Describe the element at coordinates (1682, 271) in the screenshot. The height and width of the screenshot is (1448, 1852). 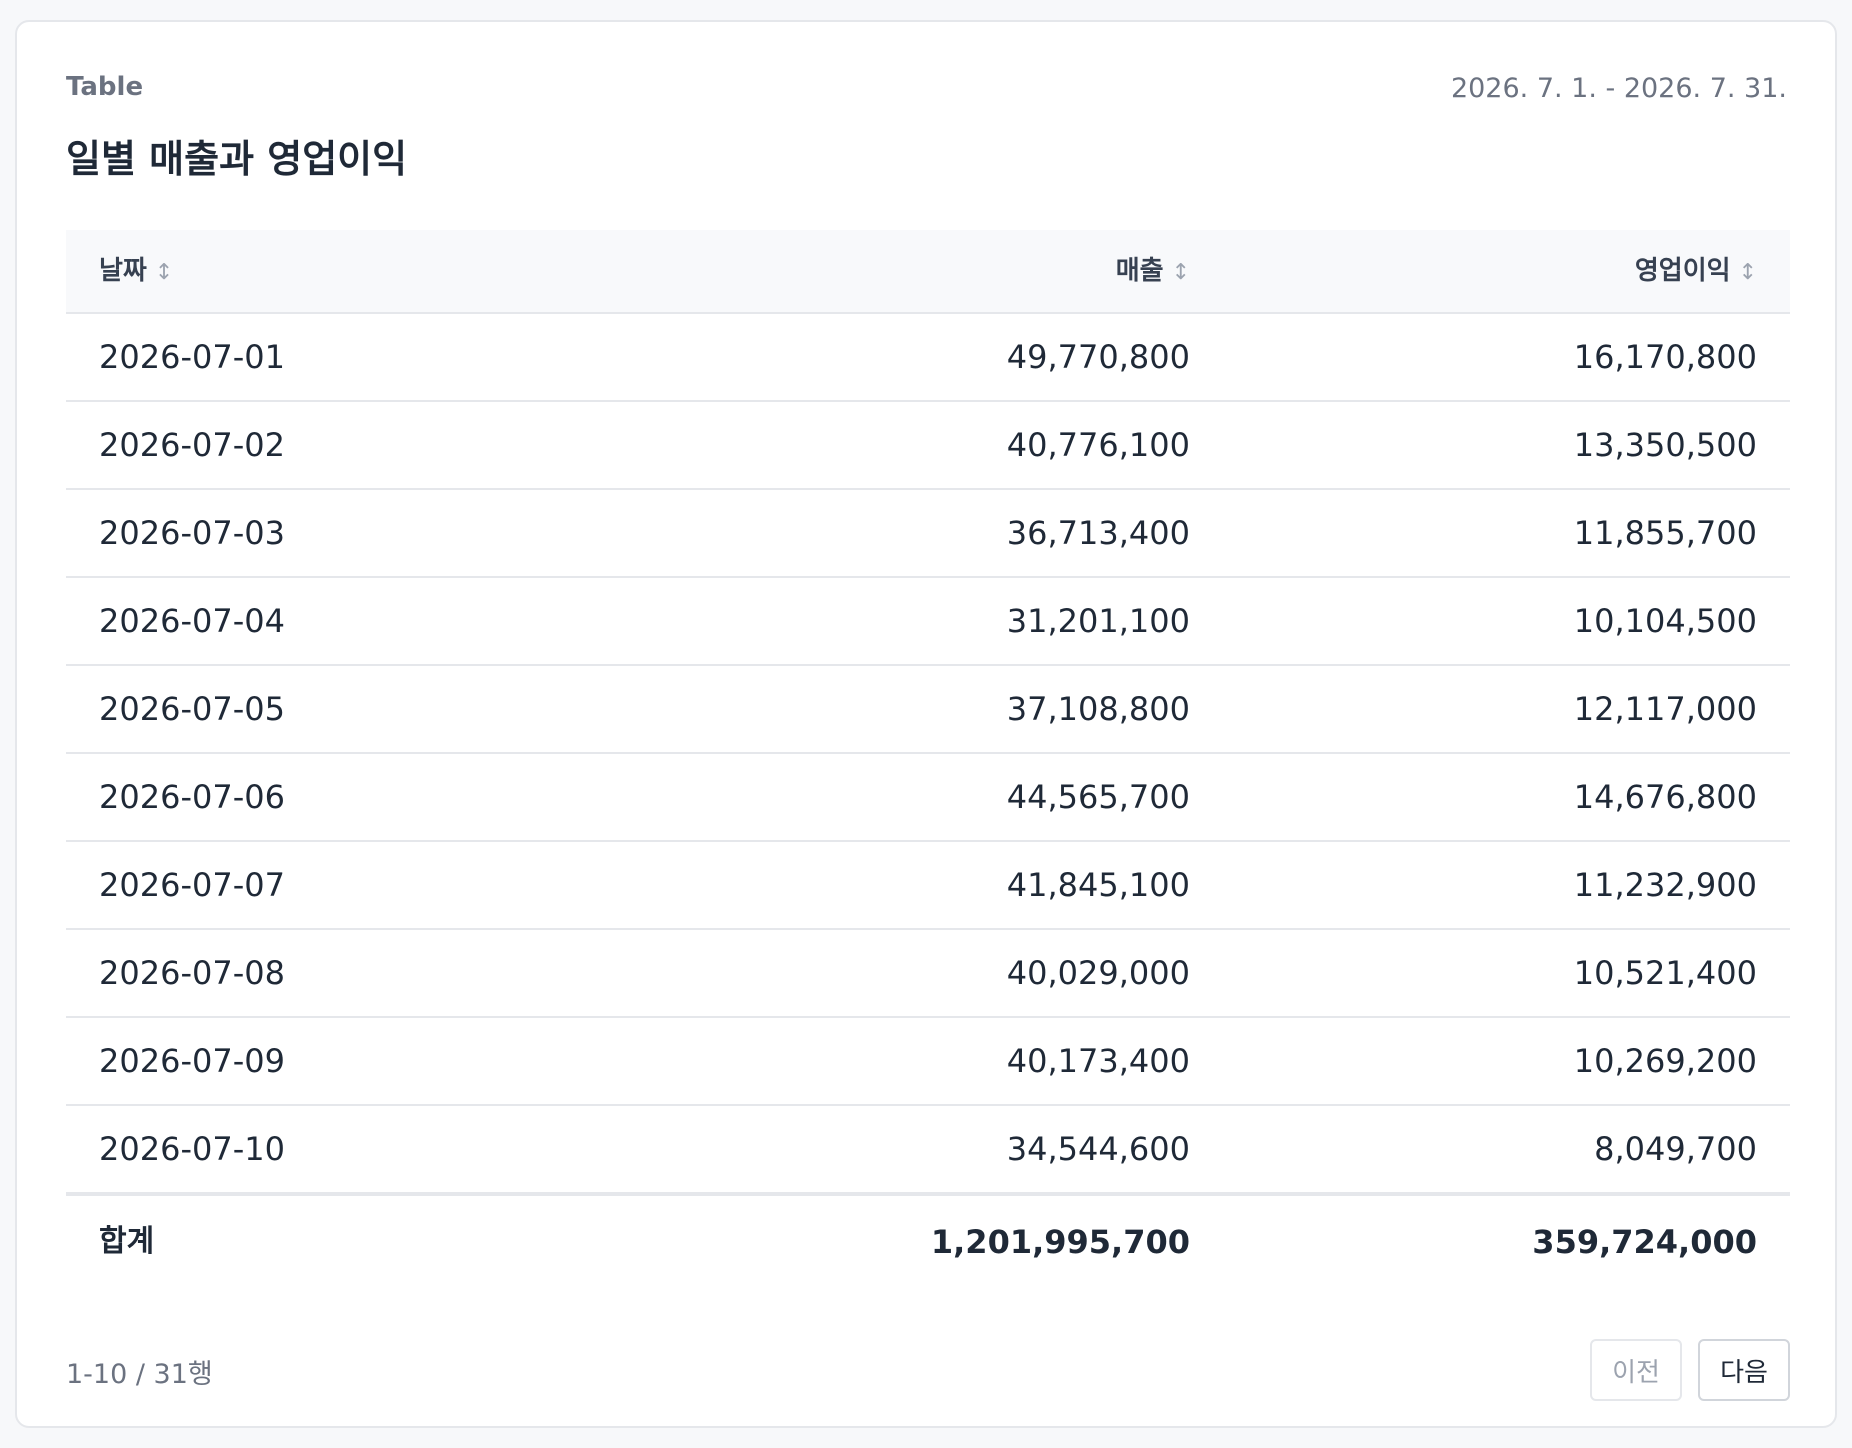
I see `column-header-label: 영업이익` at that location.